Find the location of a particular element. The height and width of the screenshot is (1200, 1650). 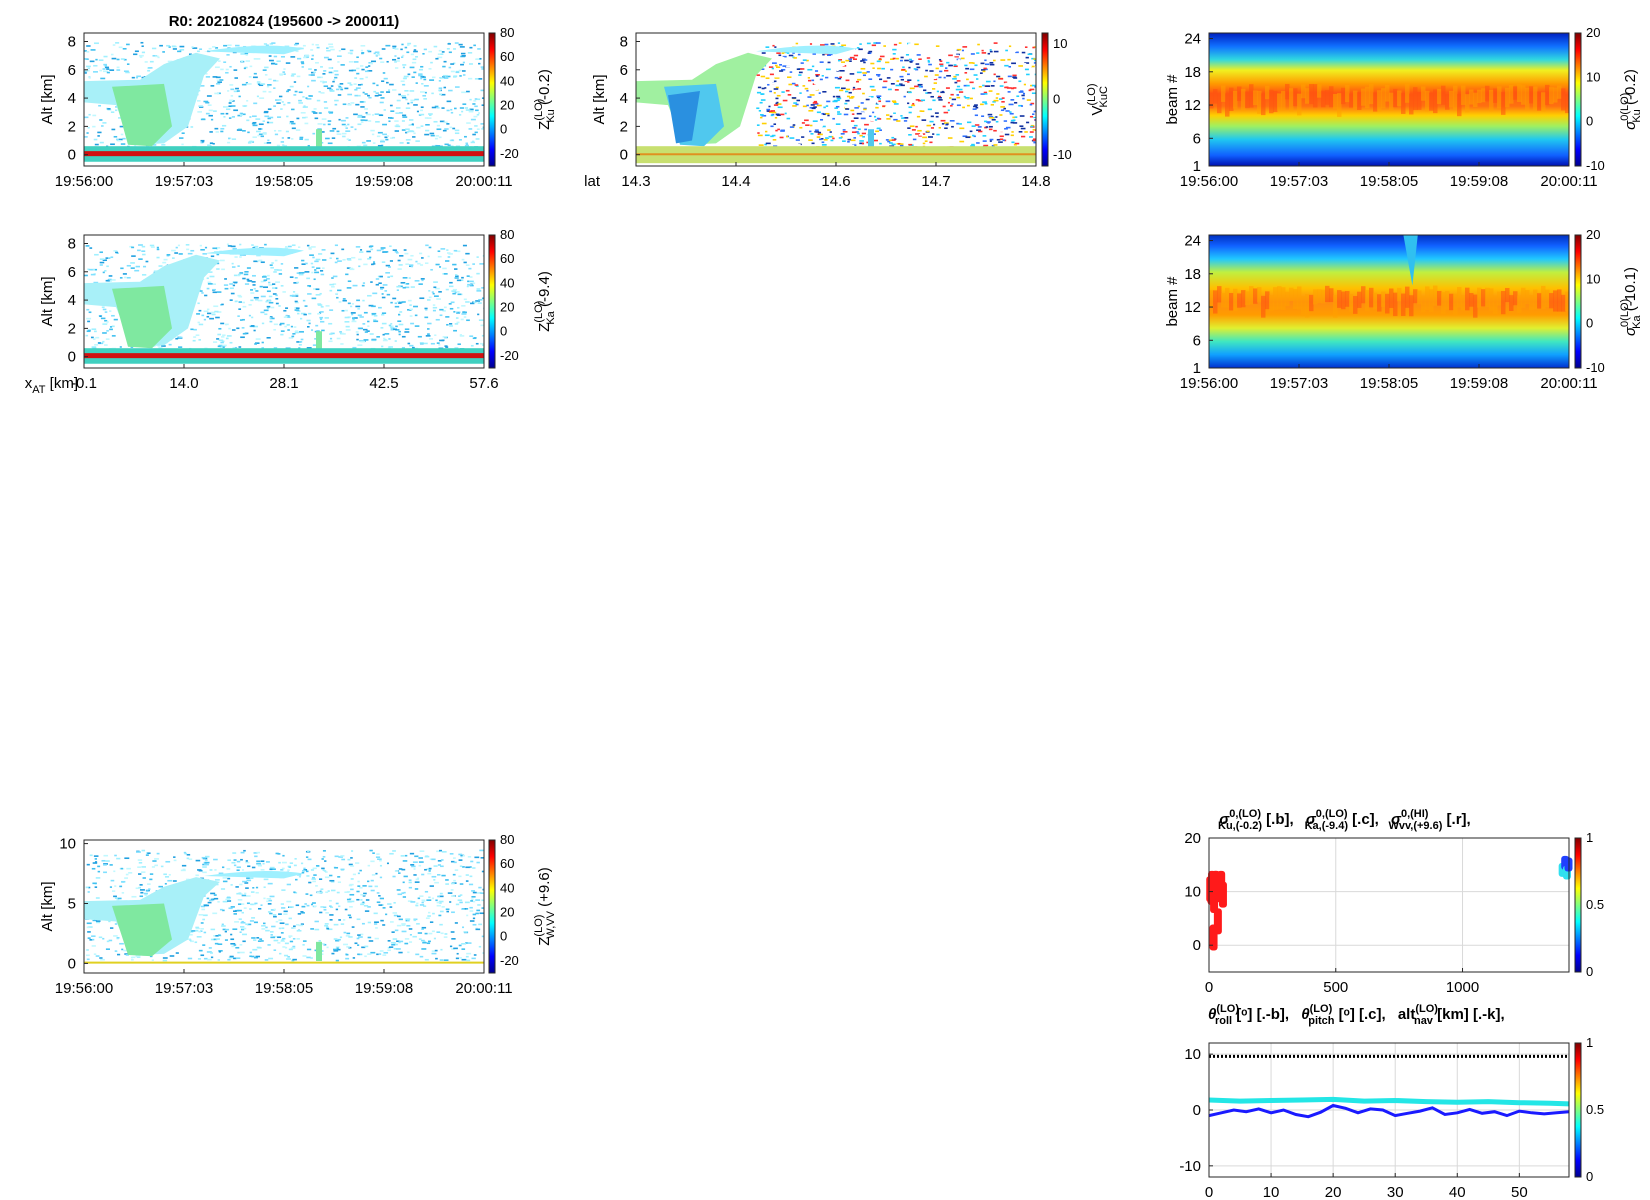

ska-xtick-label: 20:00:11 is located at coordinates (1568, 383).